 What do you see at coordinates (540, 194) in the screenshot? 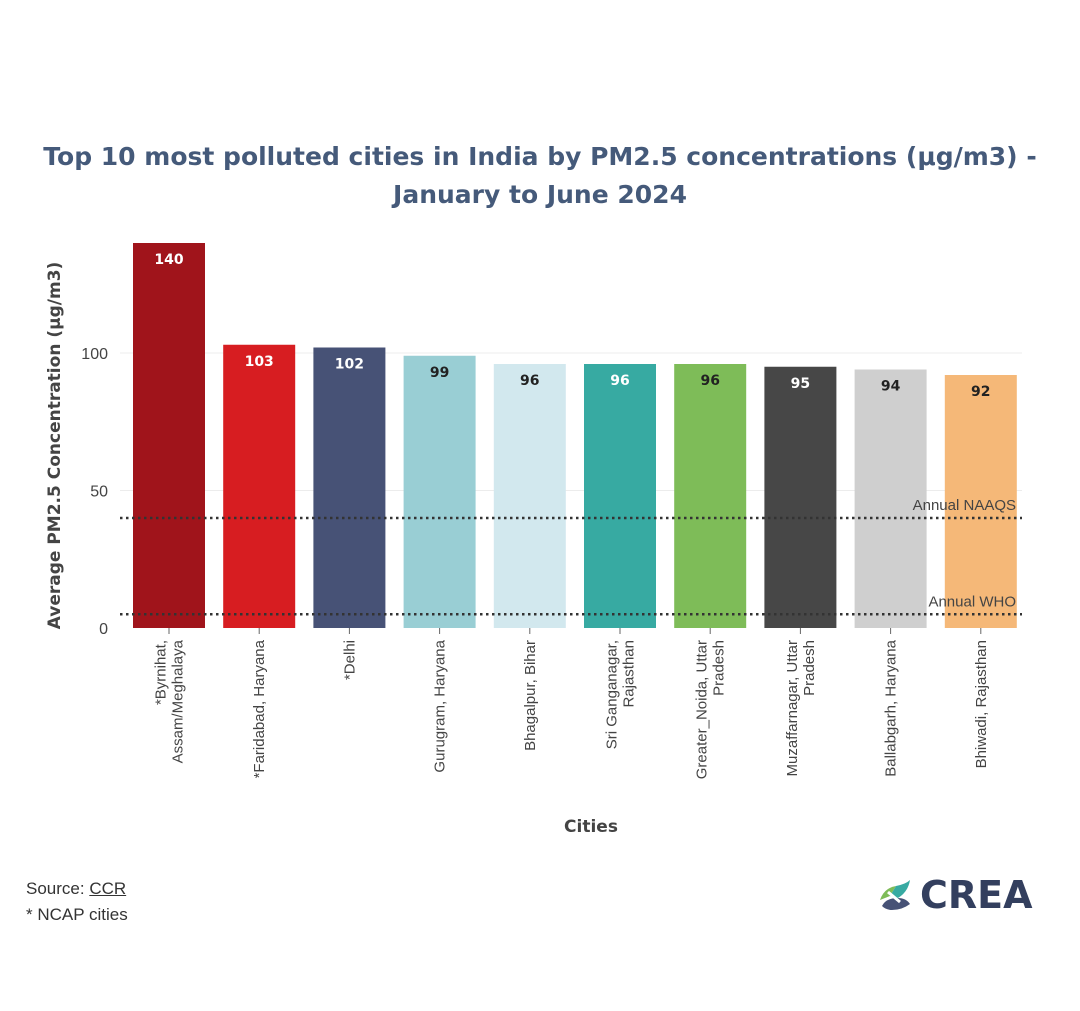
I see `chart-title-line-2: January to June 2024` at bounding box center [540, 194].